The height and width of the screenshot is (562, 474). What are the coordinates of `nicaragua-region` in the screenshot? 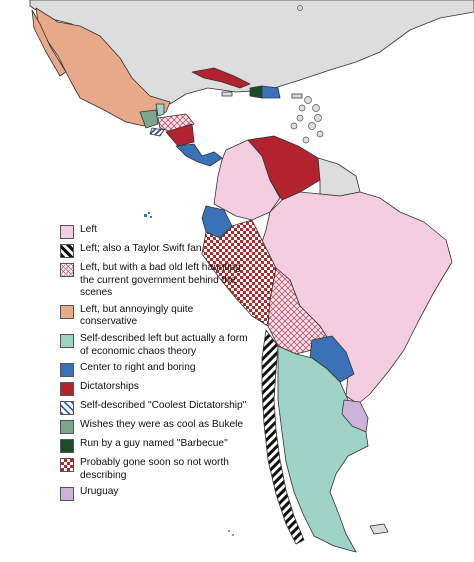 It's located at (180, 135).